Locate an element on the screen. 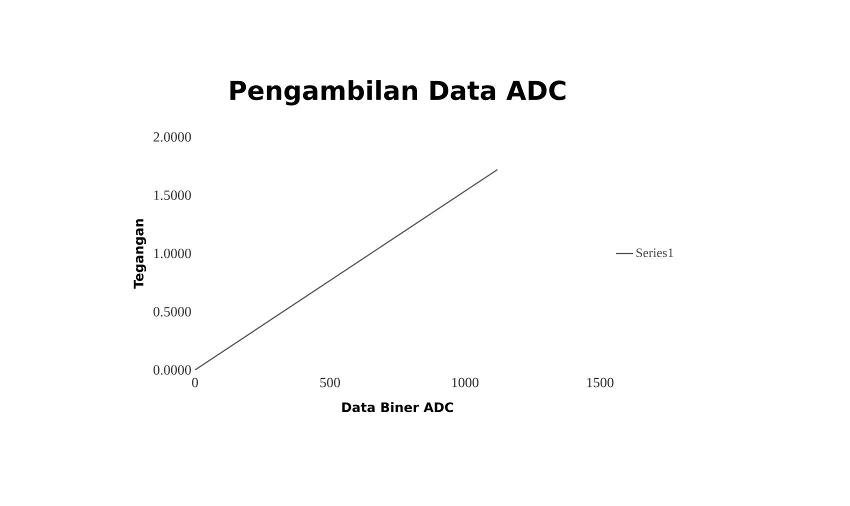  y-tick-label: 0.5000 is located at coordinates (172, 311).